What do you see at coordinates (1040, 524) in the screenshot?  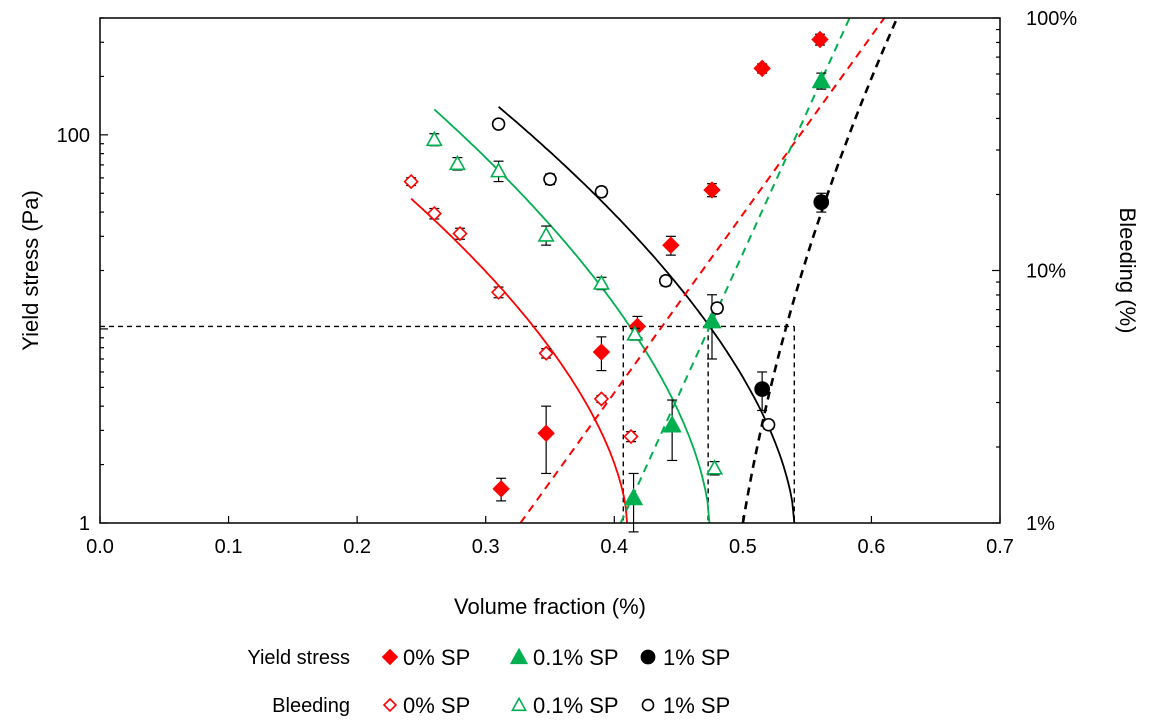 I see `y-right-tick-label: 1%` at bounding box center [1040, 524].